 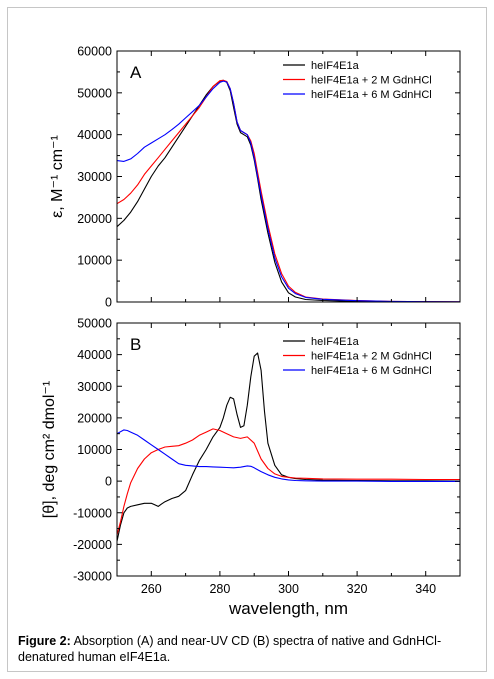 I want to click on panel-a-ytick-label: 20000, so click(x=94, y=219).